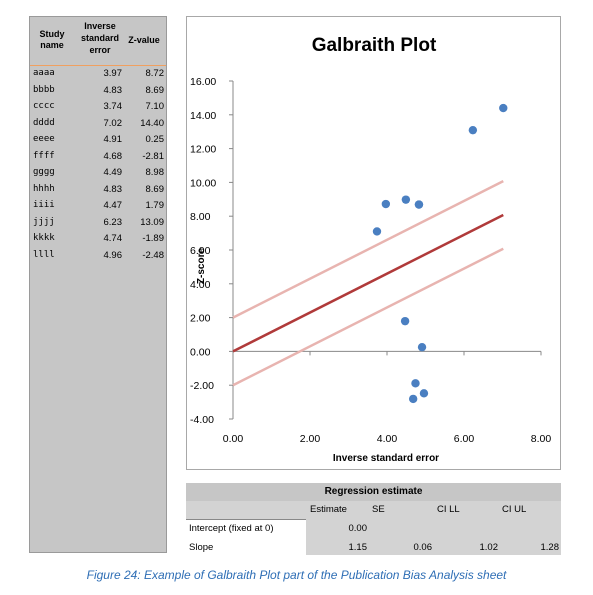  What do you see at coordinates (44, 122) in the screenshot?
I see `study-name-cell: dddd` at bounding box center [44, 122].